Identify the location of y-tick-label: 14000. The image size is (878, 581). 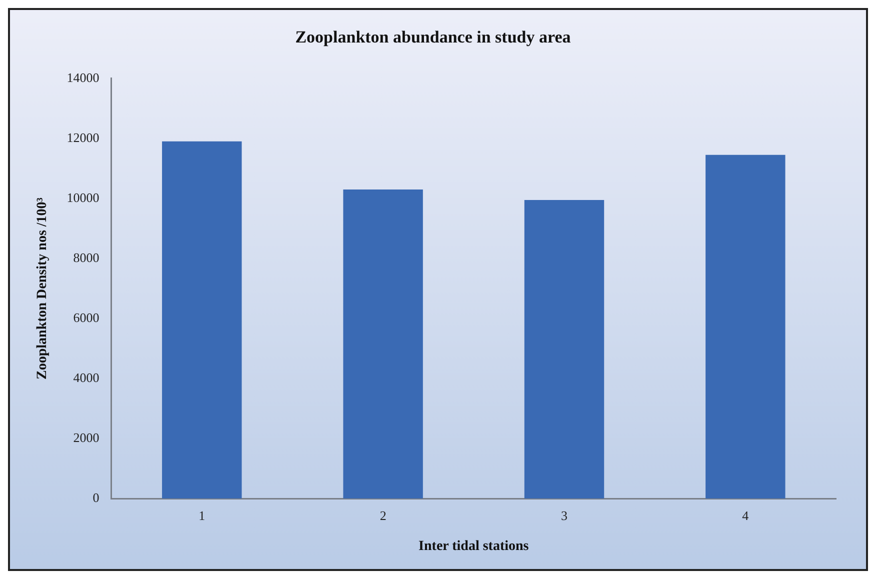
(83, 77).